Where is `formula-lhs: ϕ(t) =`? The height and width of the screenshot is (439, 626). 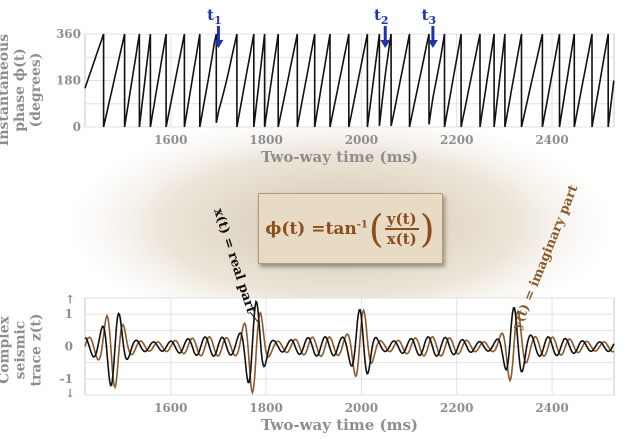
formula-lhs: ϕ(t) = is located at coordinates (295, 228).